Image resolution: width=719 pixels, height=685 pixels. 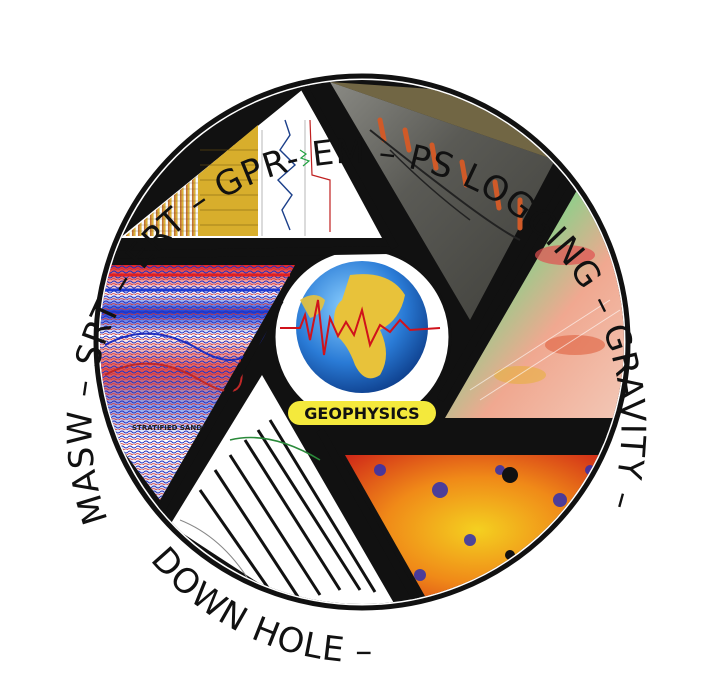 What do you see at coordinates (197, 382) in the screenshot?
I see `seismic-section-panel: STRATIFIED SANDS` at bounding box center [197, 382].